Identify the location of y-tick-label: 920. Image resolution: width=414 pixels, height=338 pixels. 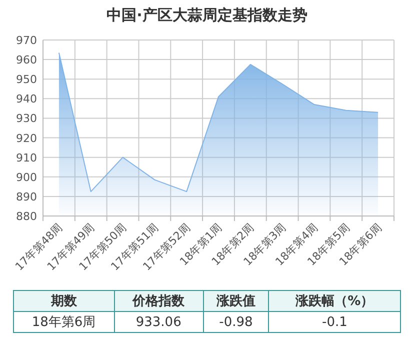
(26, 138).